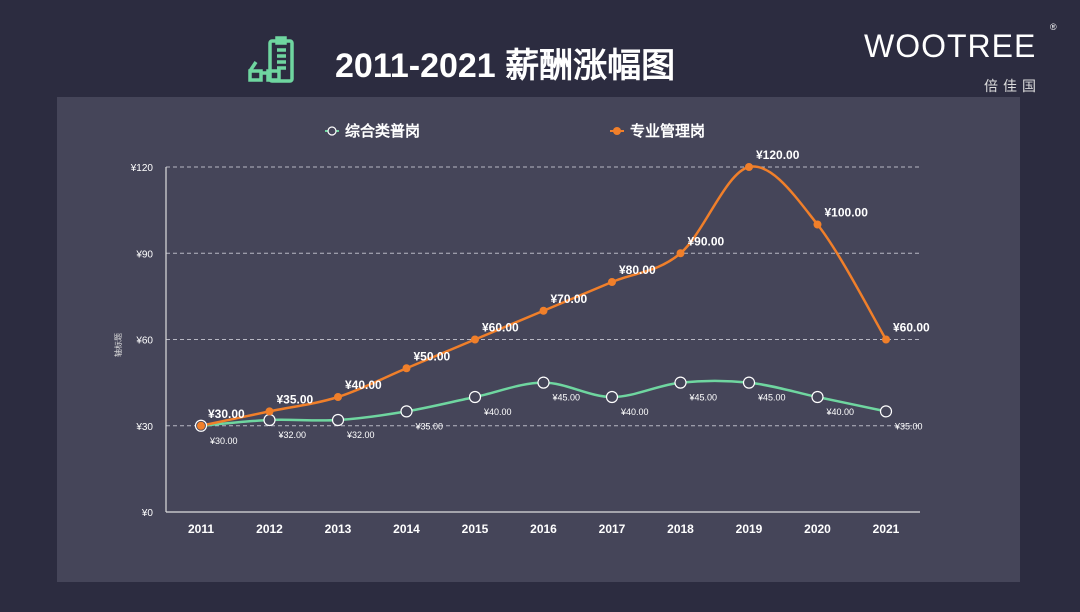 The width and height of the screenshot is (1080, 612). I want to click on x-tick-label: 2018, so click(680, 529).